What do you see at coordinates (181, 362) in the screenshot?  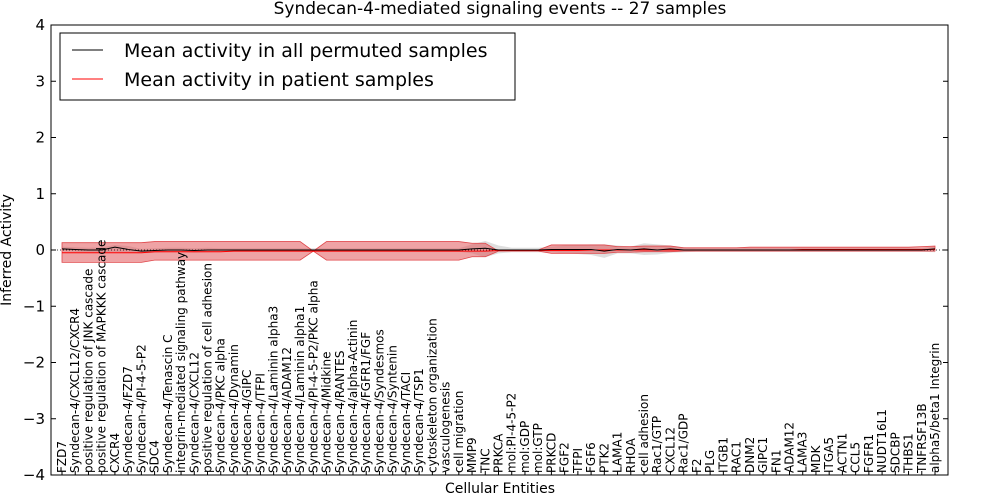 I see `x-tick-label: integrin-mediated signaling pathway` at bounding box center [181, 362].